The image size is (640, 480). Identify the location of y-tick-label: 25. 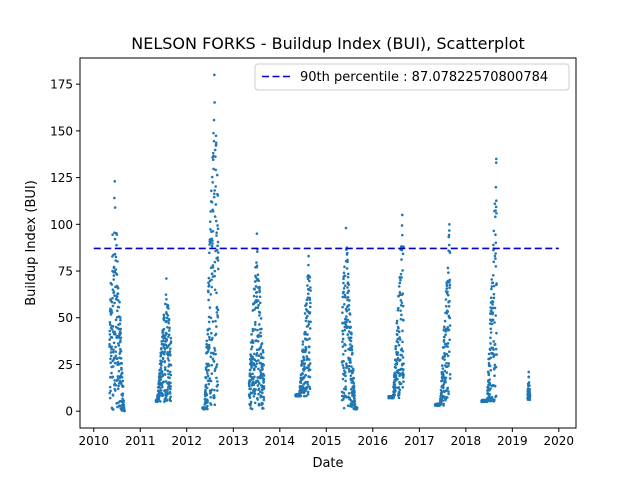
(65, 365).